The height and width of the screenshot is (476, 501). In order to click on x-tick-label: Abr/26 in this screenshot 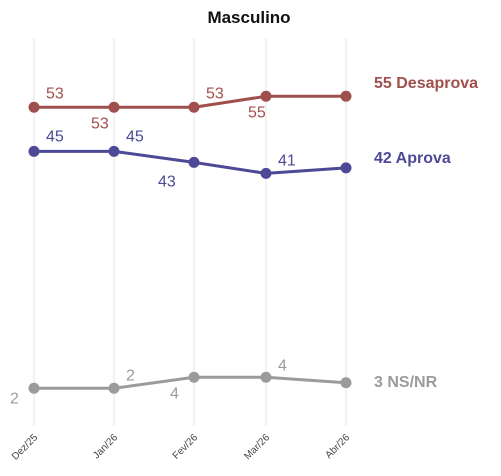, I will do `click(338, 446)`.